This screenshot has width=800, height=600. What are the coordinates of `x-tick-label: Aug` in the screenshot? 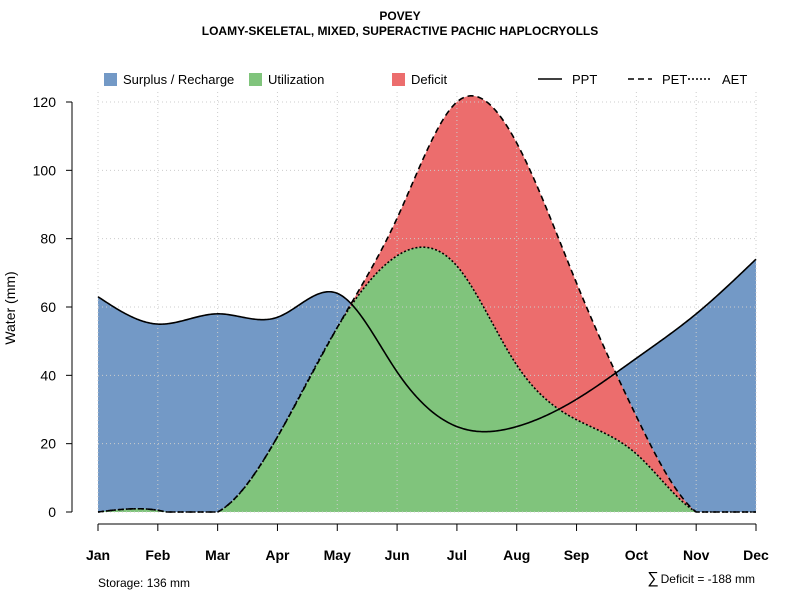 It's located at (516, 555).